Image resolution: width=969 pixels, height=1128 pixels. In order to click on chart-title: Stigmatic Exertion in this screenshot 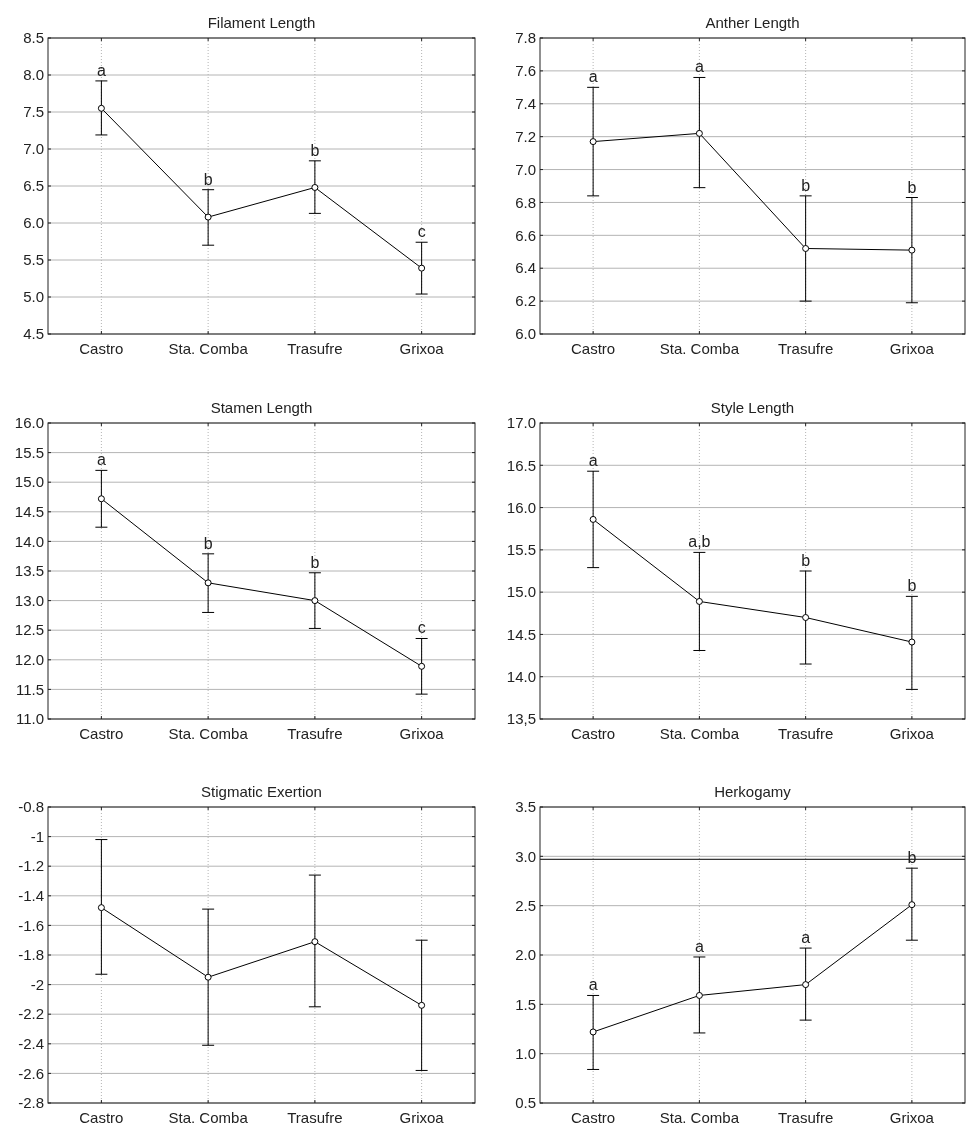, I will do `click(261, 791)`.